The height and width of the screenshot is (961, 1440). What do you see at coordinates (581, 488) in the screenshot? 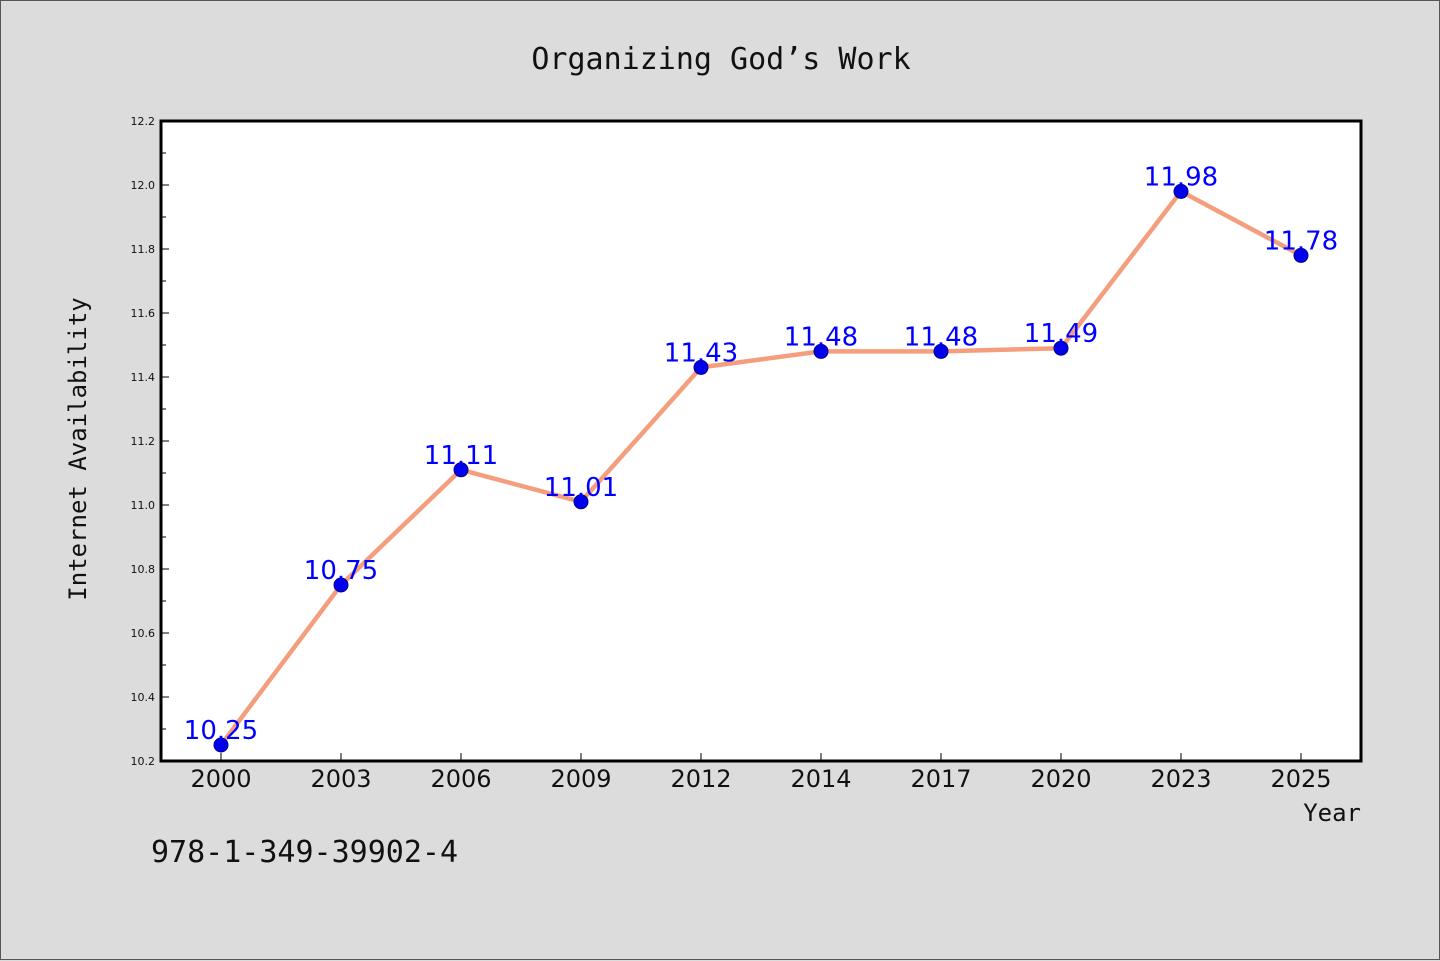
I see `data-label: 11.01` at bounding box center [581, 488].